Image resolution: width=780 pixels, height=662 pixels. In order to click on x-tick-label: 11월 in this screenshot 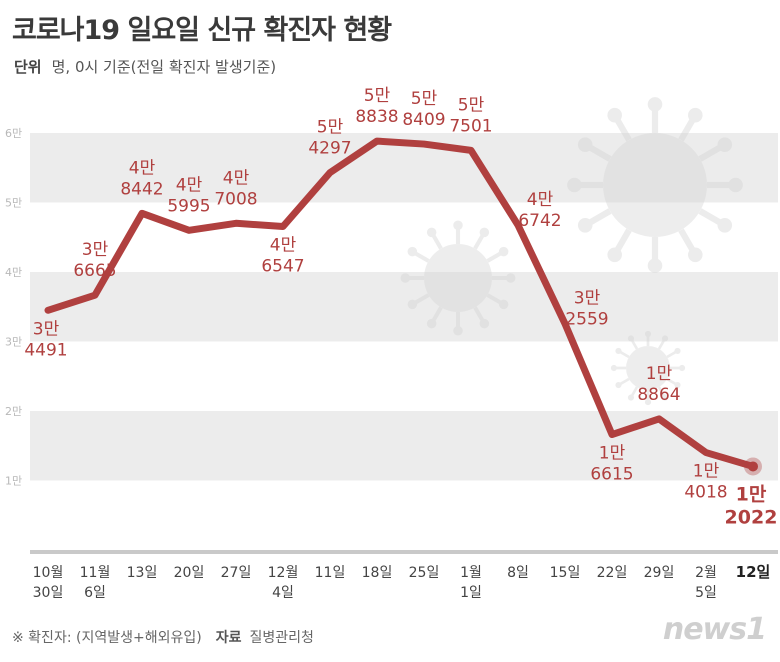, I will do `click(95, 573)`.